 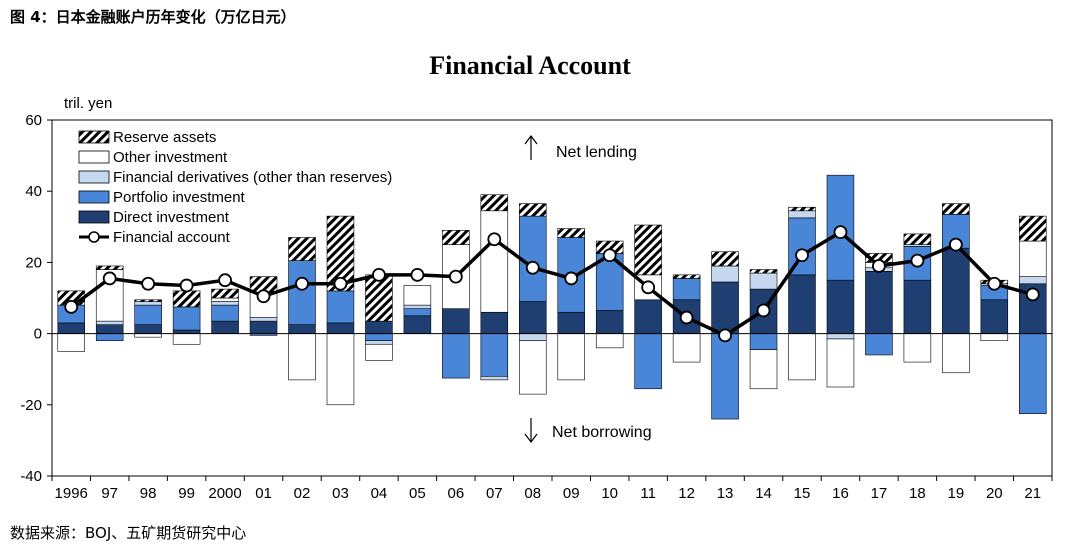 What do you see at coordinates (33, 191) in the screenshot?
I see `y-tick-label: 40` at bounding box center [33, 191].